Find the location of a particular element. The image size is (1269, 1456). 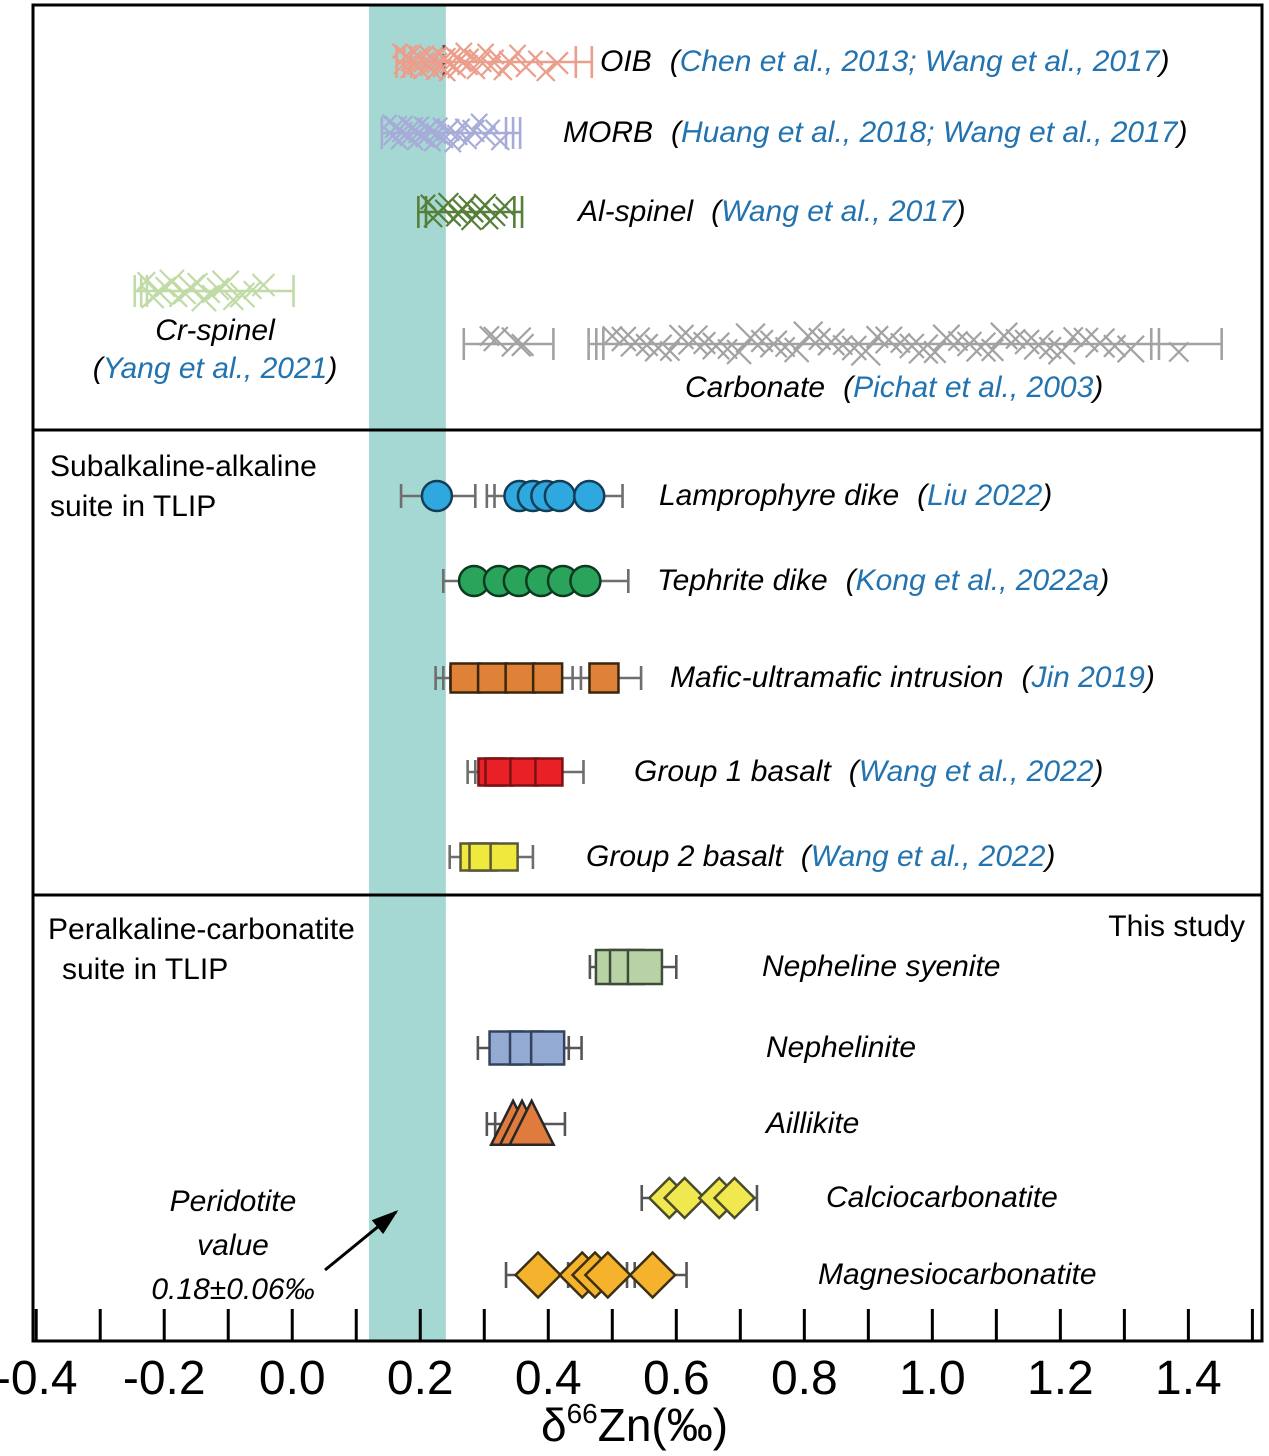

citation: Yang et al., 2021 is located at coordinates (215, 368).